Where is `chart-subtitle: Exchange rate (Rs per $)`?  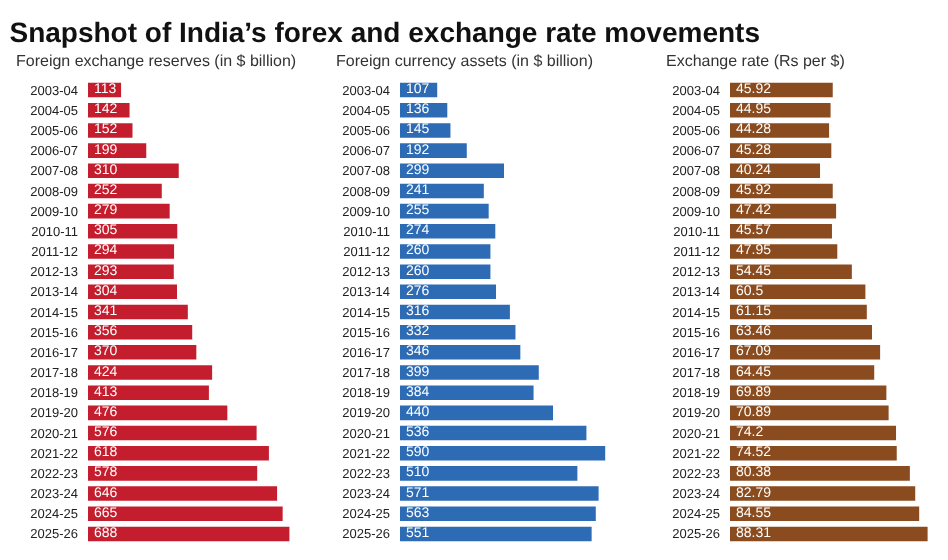
chart-subtitle: Exchange rate (Rs per $) is located at coordinates (756, 61).